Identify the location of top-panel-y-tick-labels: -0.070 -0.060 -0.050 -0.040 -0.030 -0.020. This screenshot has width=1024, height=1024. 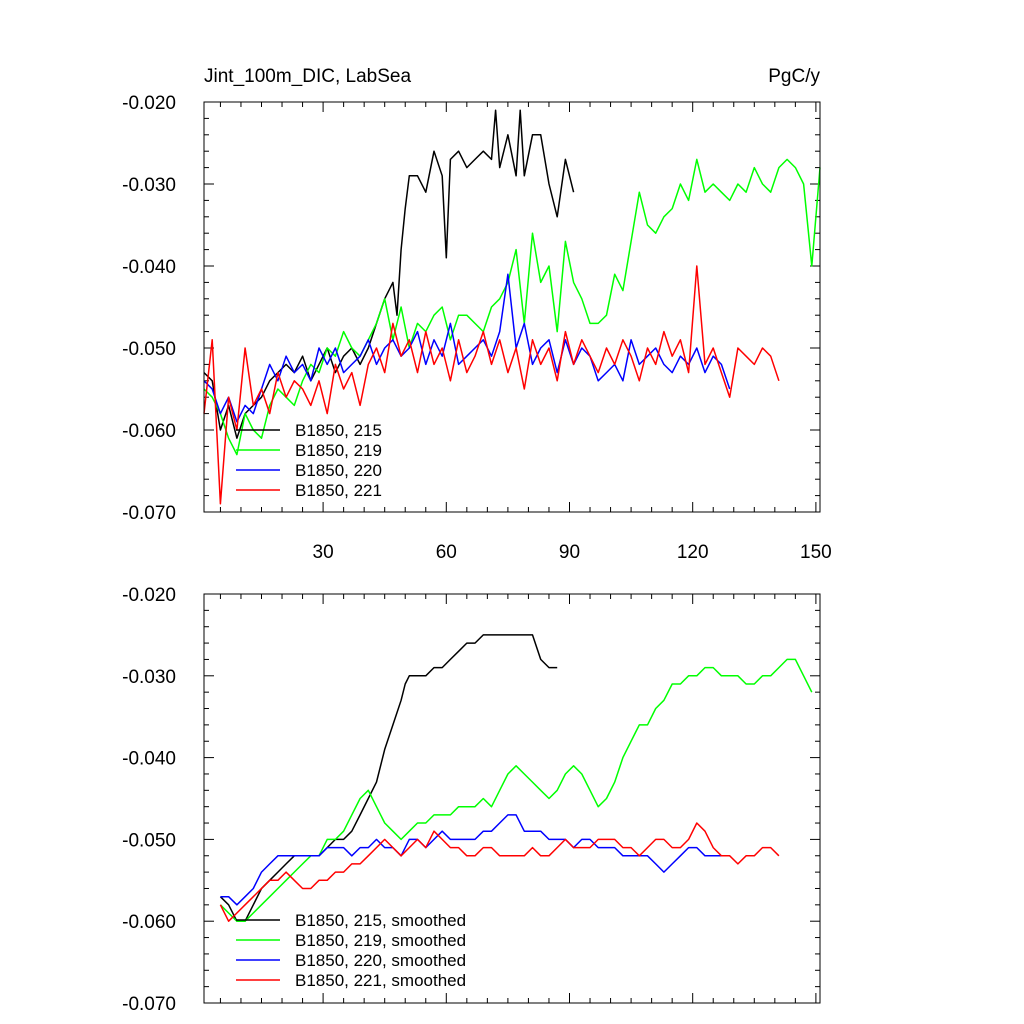
(149, 308).